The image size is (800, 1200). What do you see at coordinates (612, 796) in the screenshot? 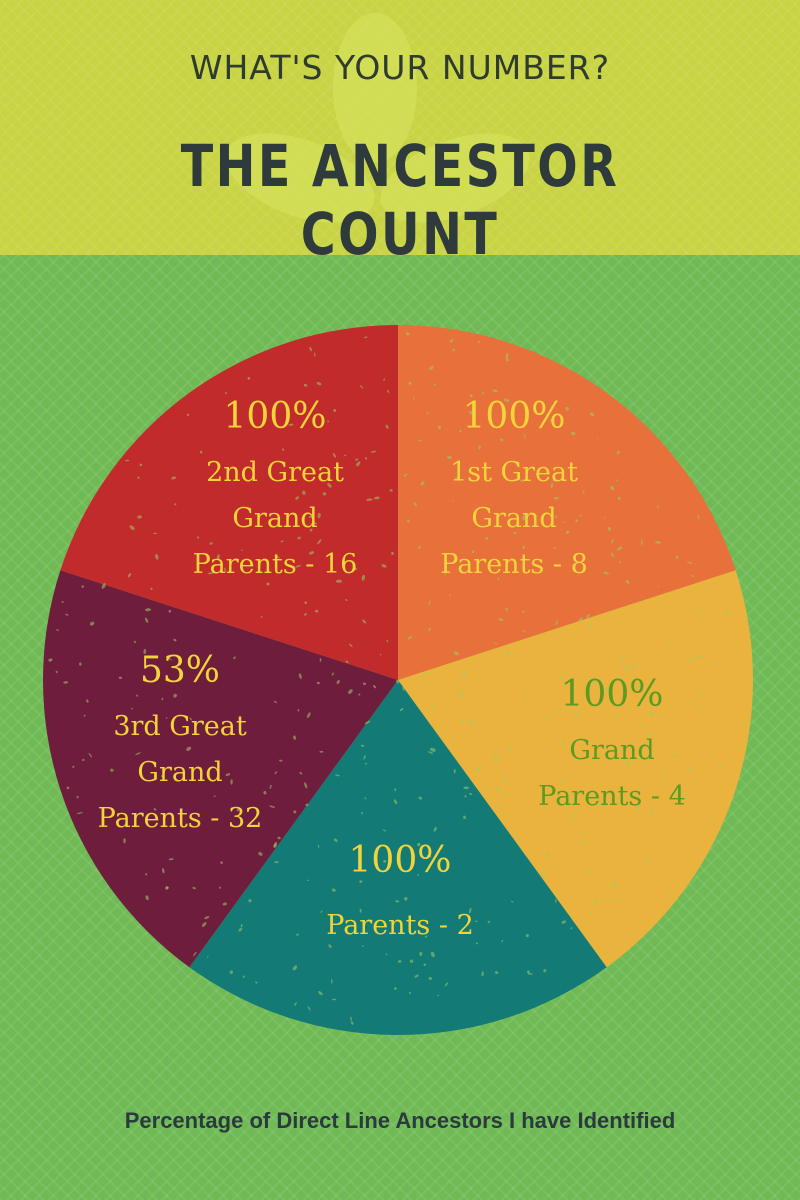
I see `slice-label-line: Parents - 4` at bounding box center [612, 796].